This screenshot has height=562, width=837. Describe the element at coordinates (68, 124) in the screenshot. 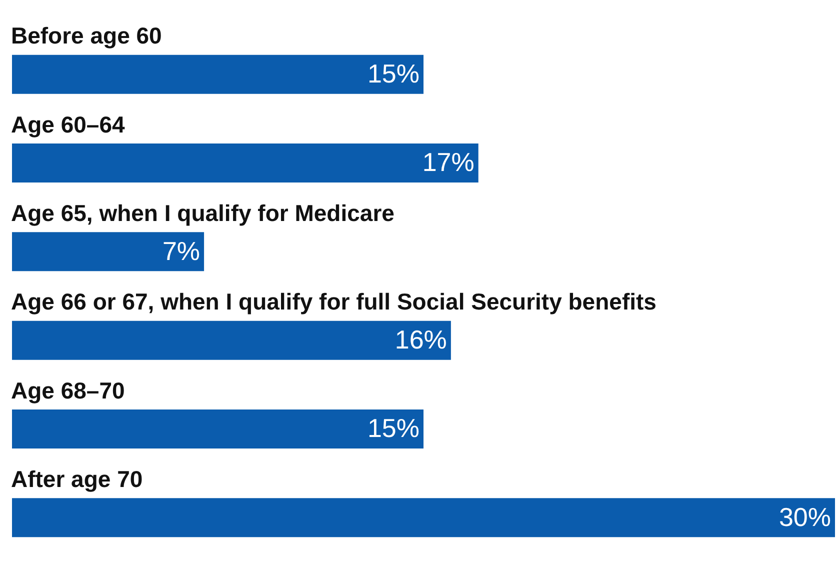

I see `y-tick-label: Age 60–64` at that location.